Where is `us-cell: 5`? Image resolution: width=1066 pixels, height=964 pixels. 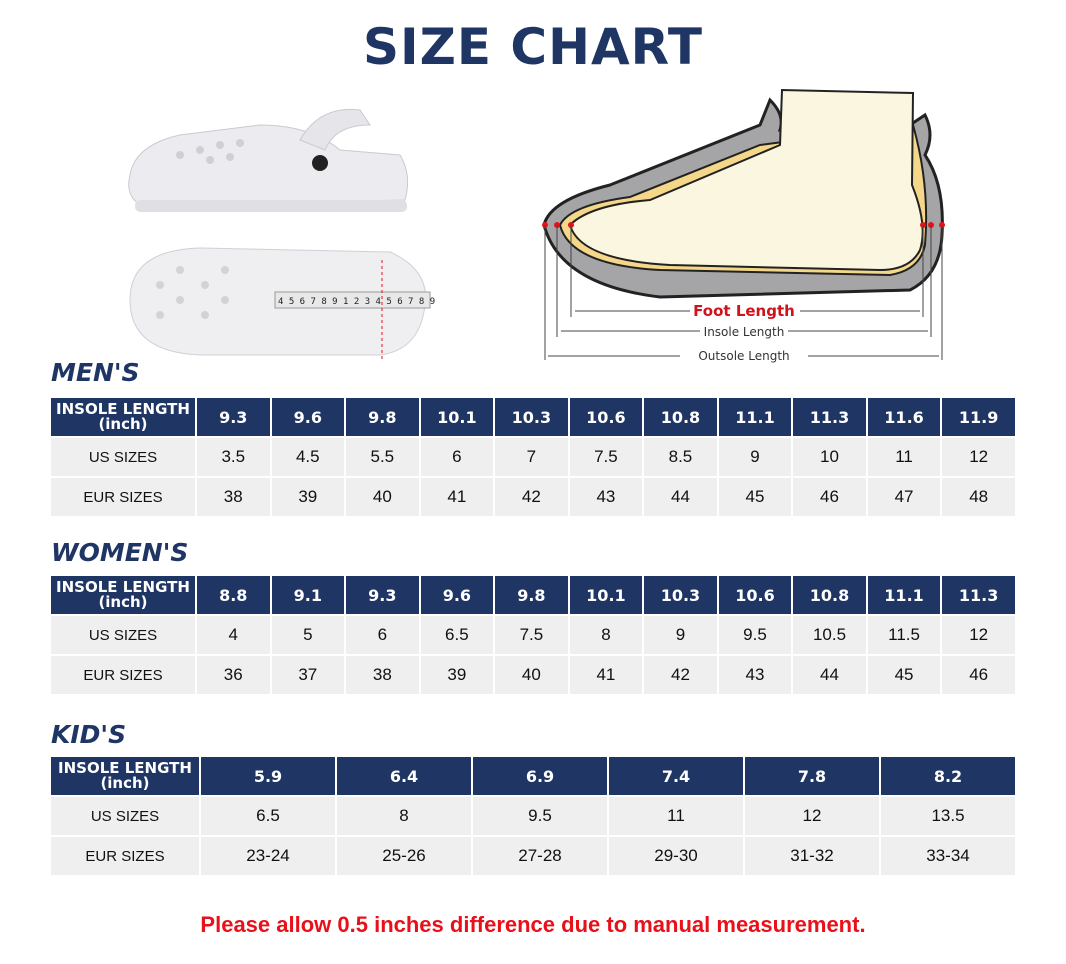 us-cell: 5 is located at coordinates (308, 635).